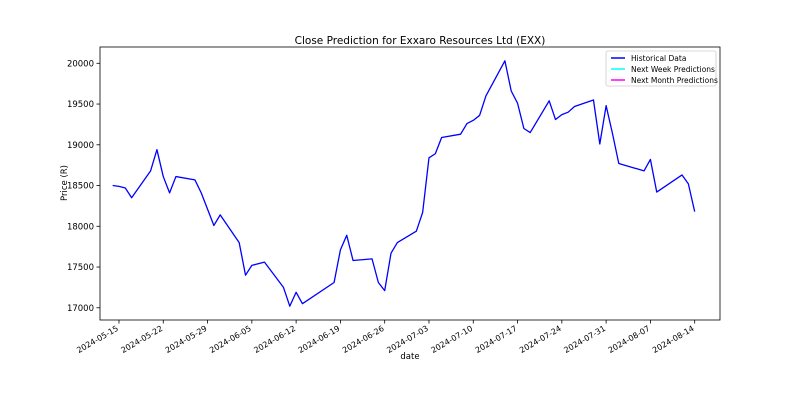 This screenshot has height=404, width=800. I want to click on y-tick-label: 17500, so click(80, 268).